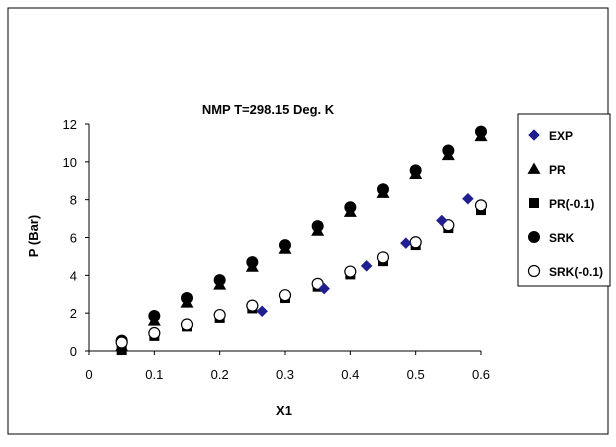  What do you see at coordinates (571, 204) in the screenshot?
I see `legend-label: PR(-0.1)` at bounding box center [571, 204].